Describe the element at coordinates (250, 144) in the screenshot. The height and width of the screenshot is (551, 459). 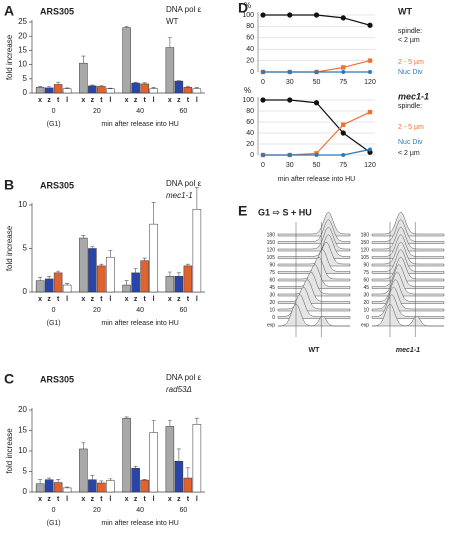
I see `y-tick-label: 20` at that location.